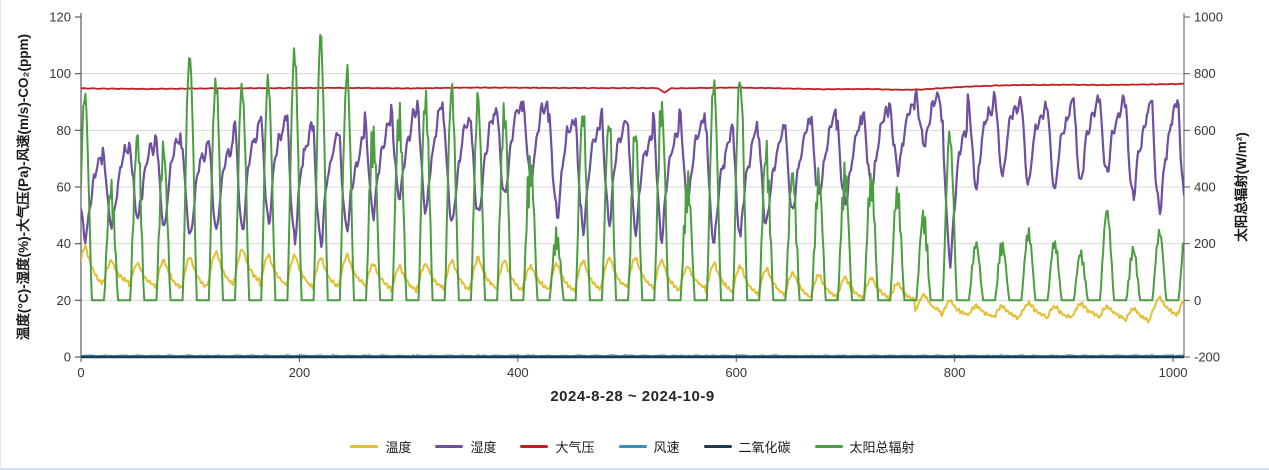  What do you see at coordinates (23, 187) in the screenshot?
I see `left-axis-title: 温度(°C)-湿度(%)-大气压(Pa)-风速(m/s)-CO₂(ppm)` at bounding box center [23, 187].